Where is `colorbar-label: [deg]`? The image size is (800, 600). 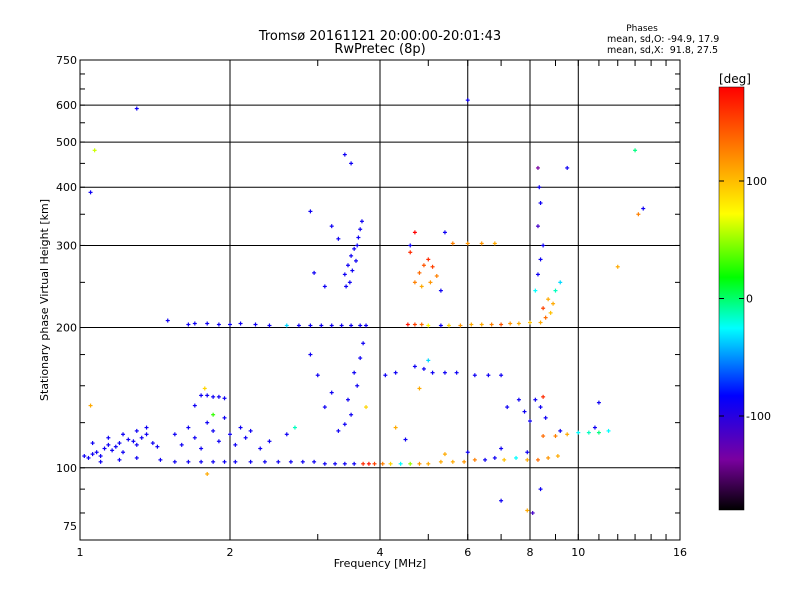
colorbar-label: [deg] is located at coordinates (735, 79).